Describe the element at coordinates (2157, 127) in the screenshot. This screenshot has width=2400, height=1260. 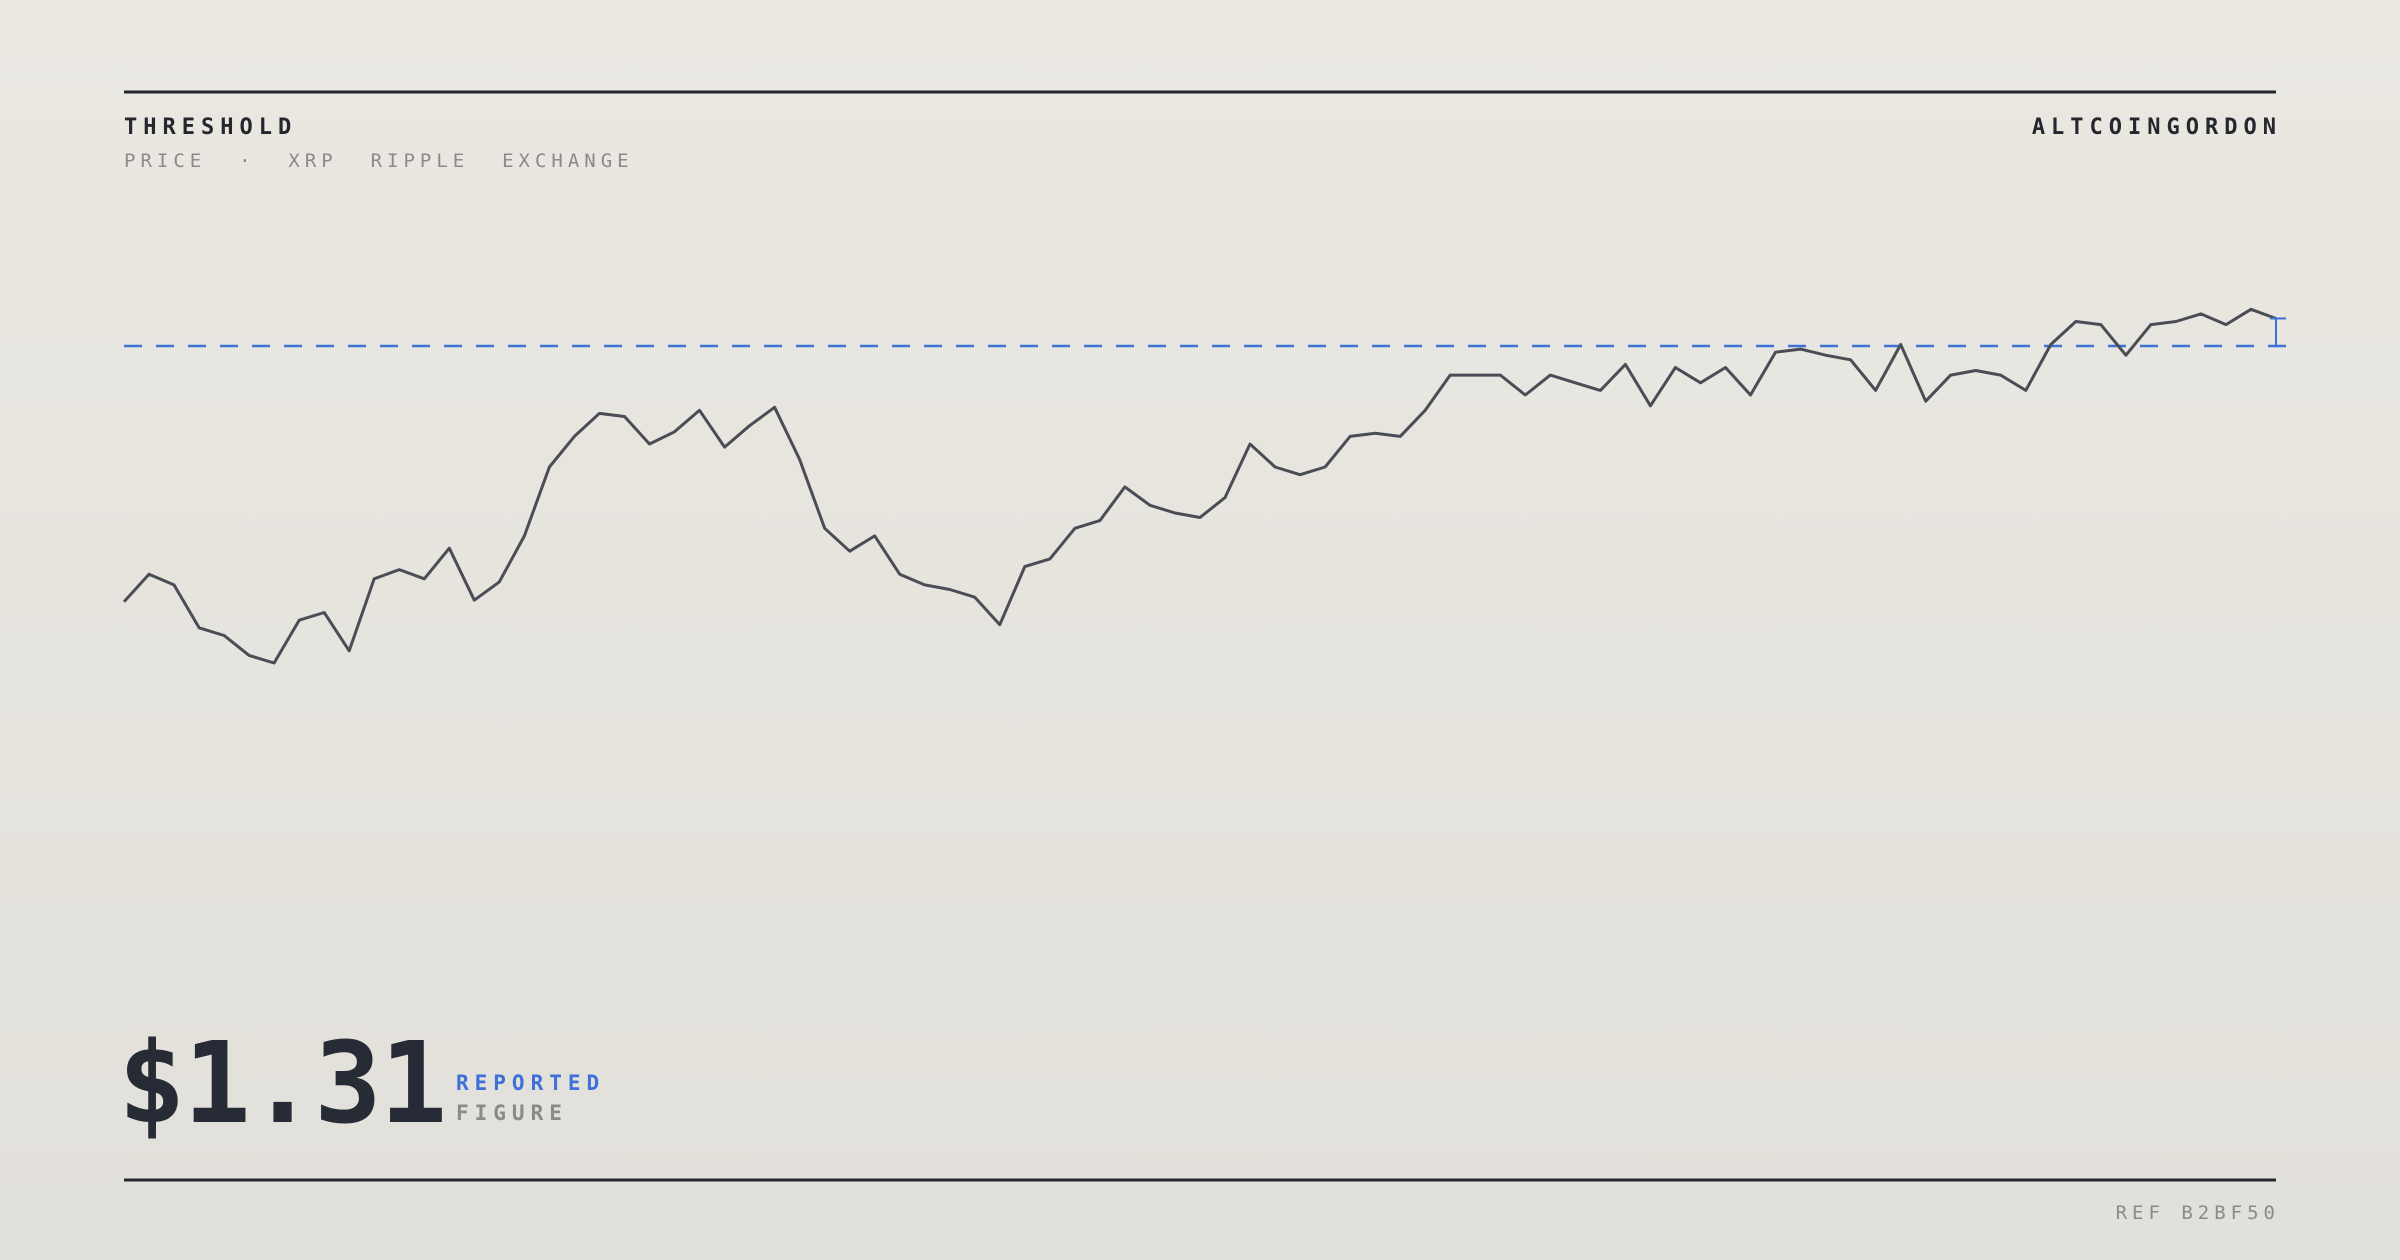
I see `brand: ALTCOINGORDON` at that location.